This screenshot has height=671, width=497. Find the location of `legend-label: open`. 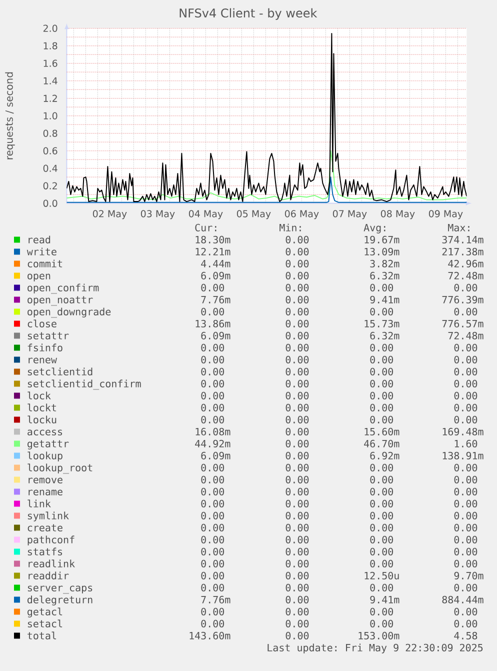

legend-label: open is located at coordinates (39, 278).